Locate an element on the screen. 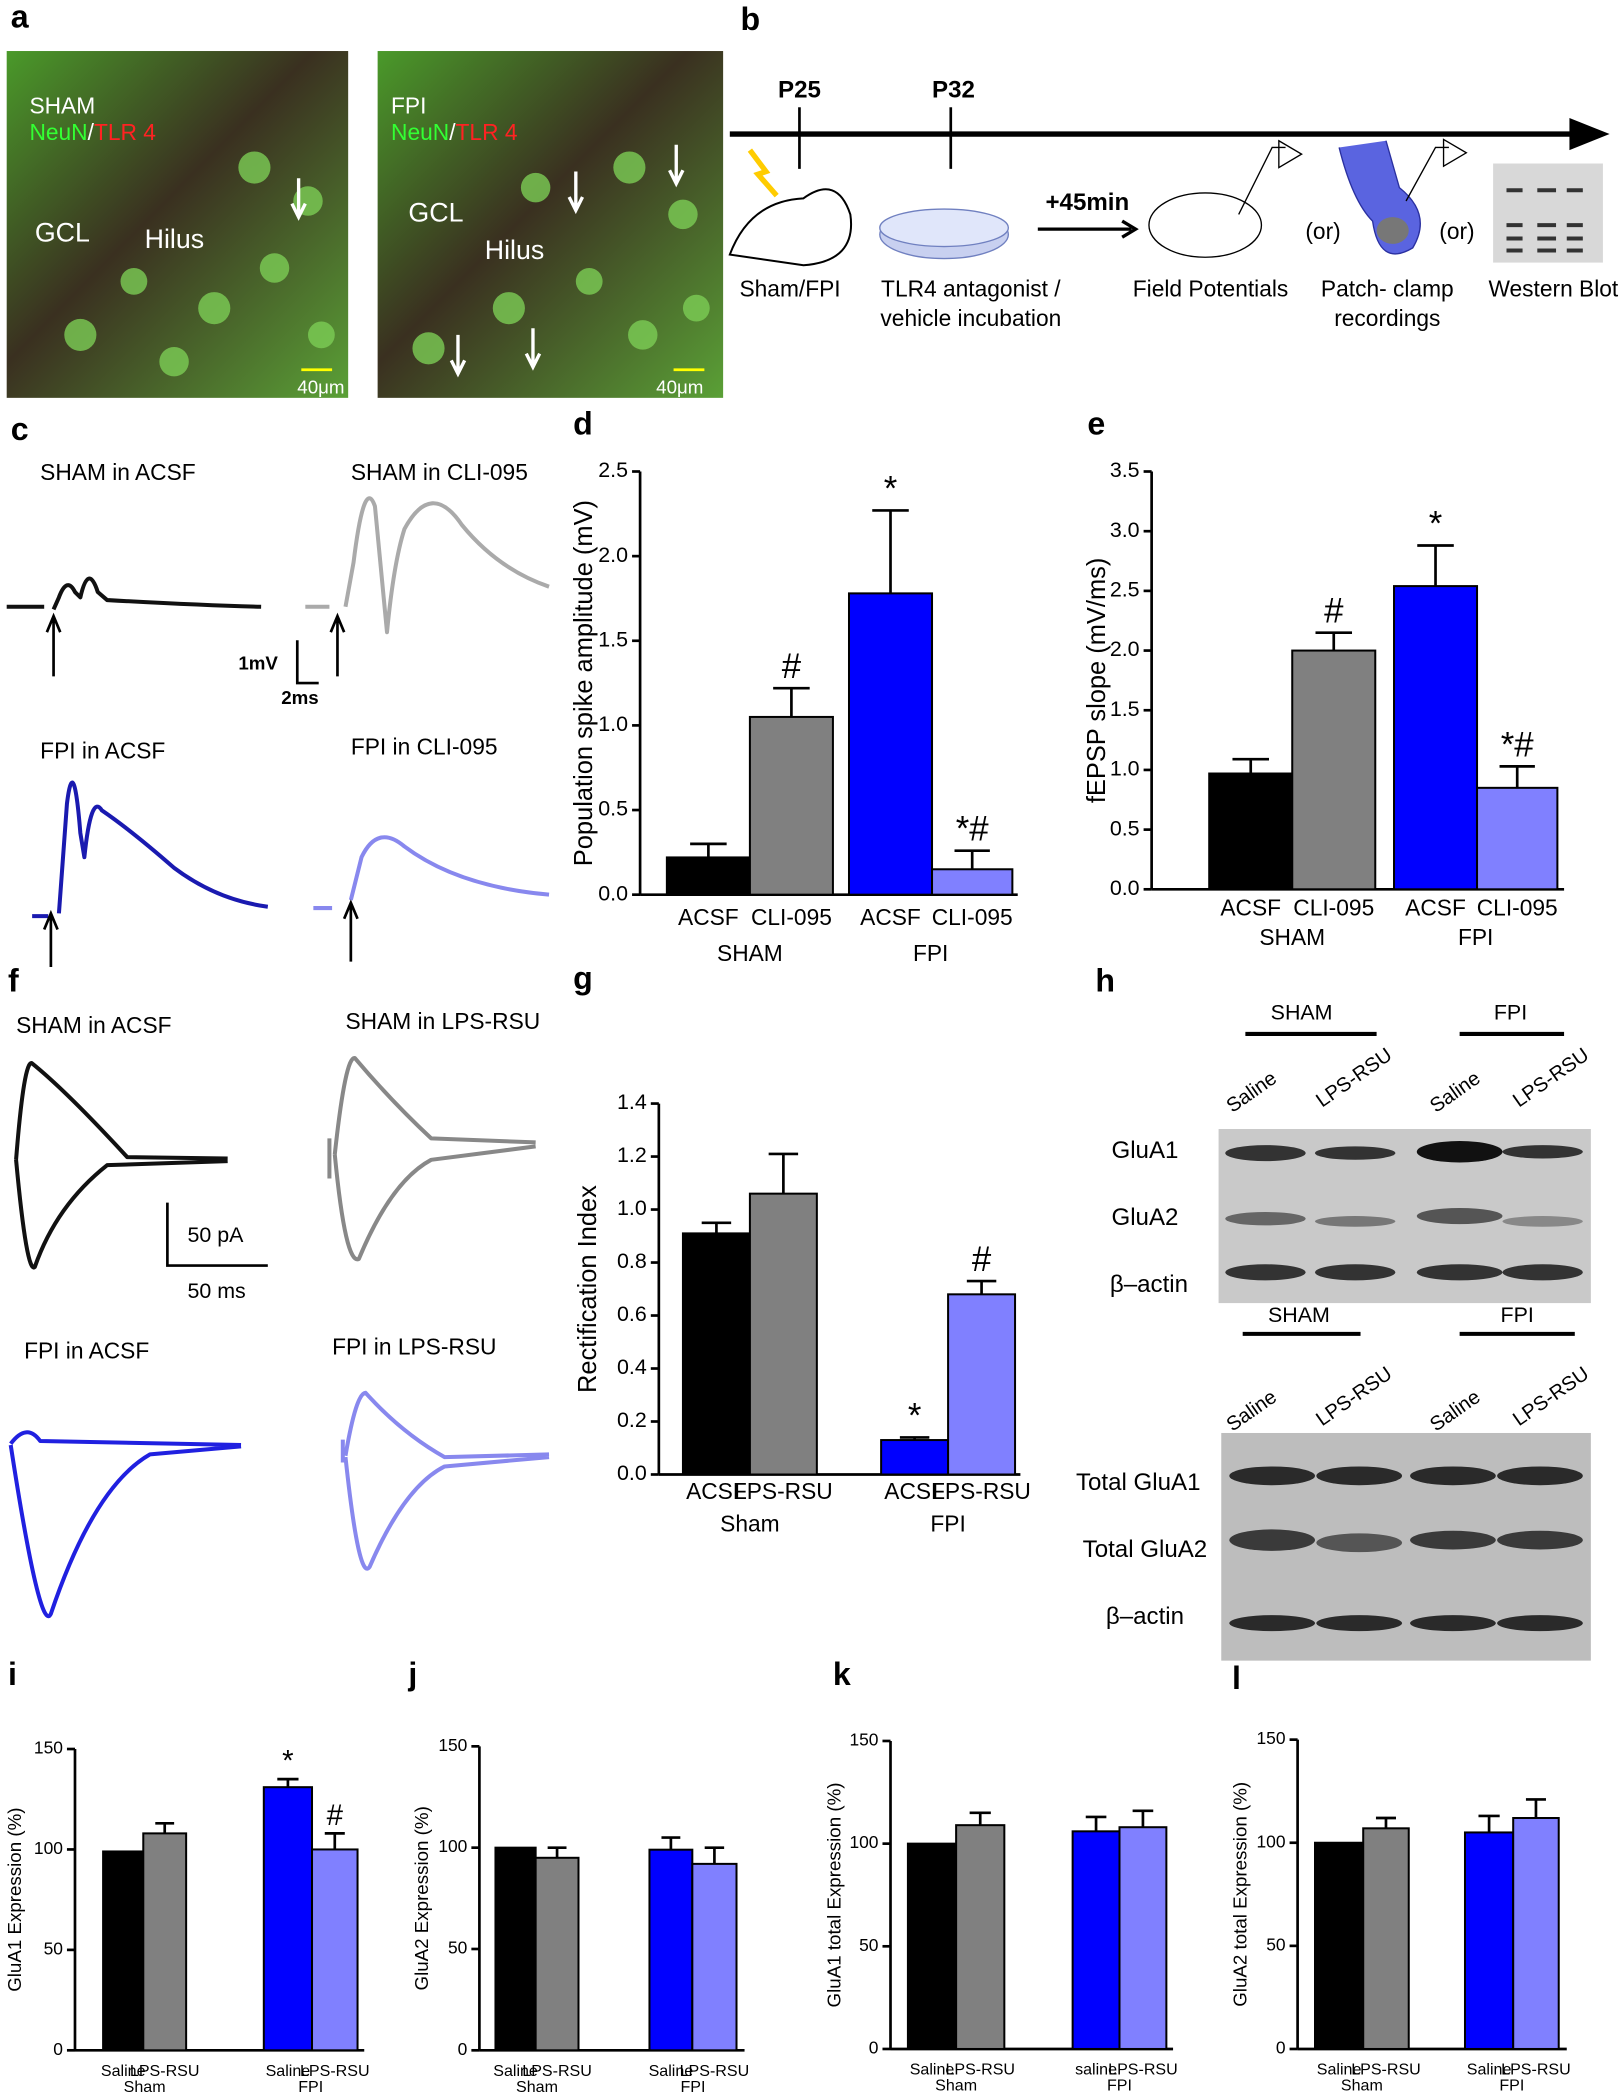 The height and width of the screenshot is (2100, 1623). mouse-icon is located at coordinates (790, 227).